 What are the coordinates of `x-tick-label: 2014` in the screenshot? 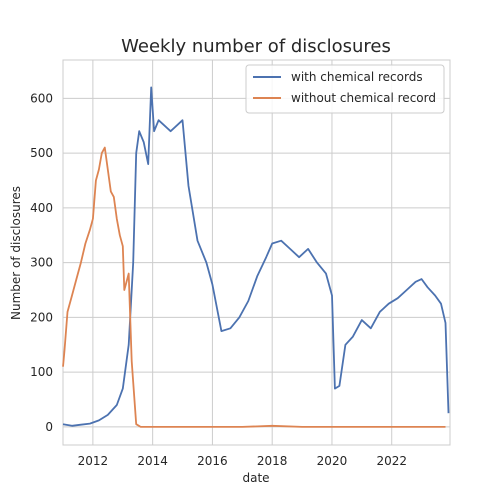 It's located at (152, 461).